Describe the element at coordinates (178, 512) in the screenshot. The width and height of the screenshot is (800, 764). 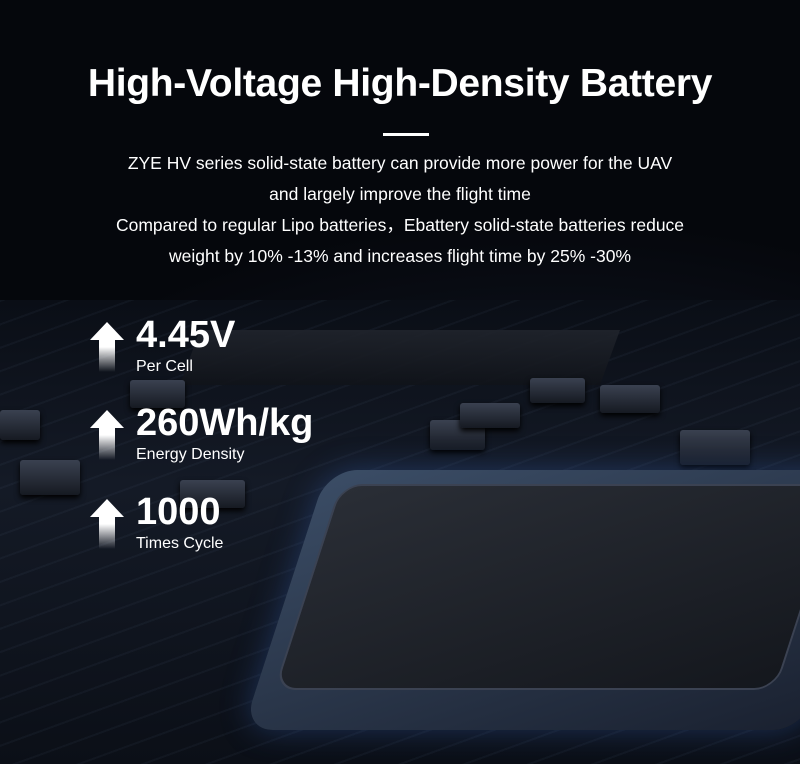
I see `stat-value: 1000` at that location.